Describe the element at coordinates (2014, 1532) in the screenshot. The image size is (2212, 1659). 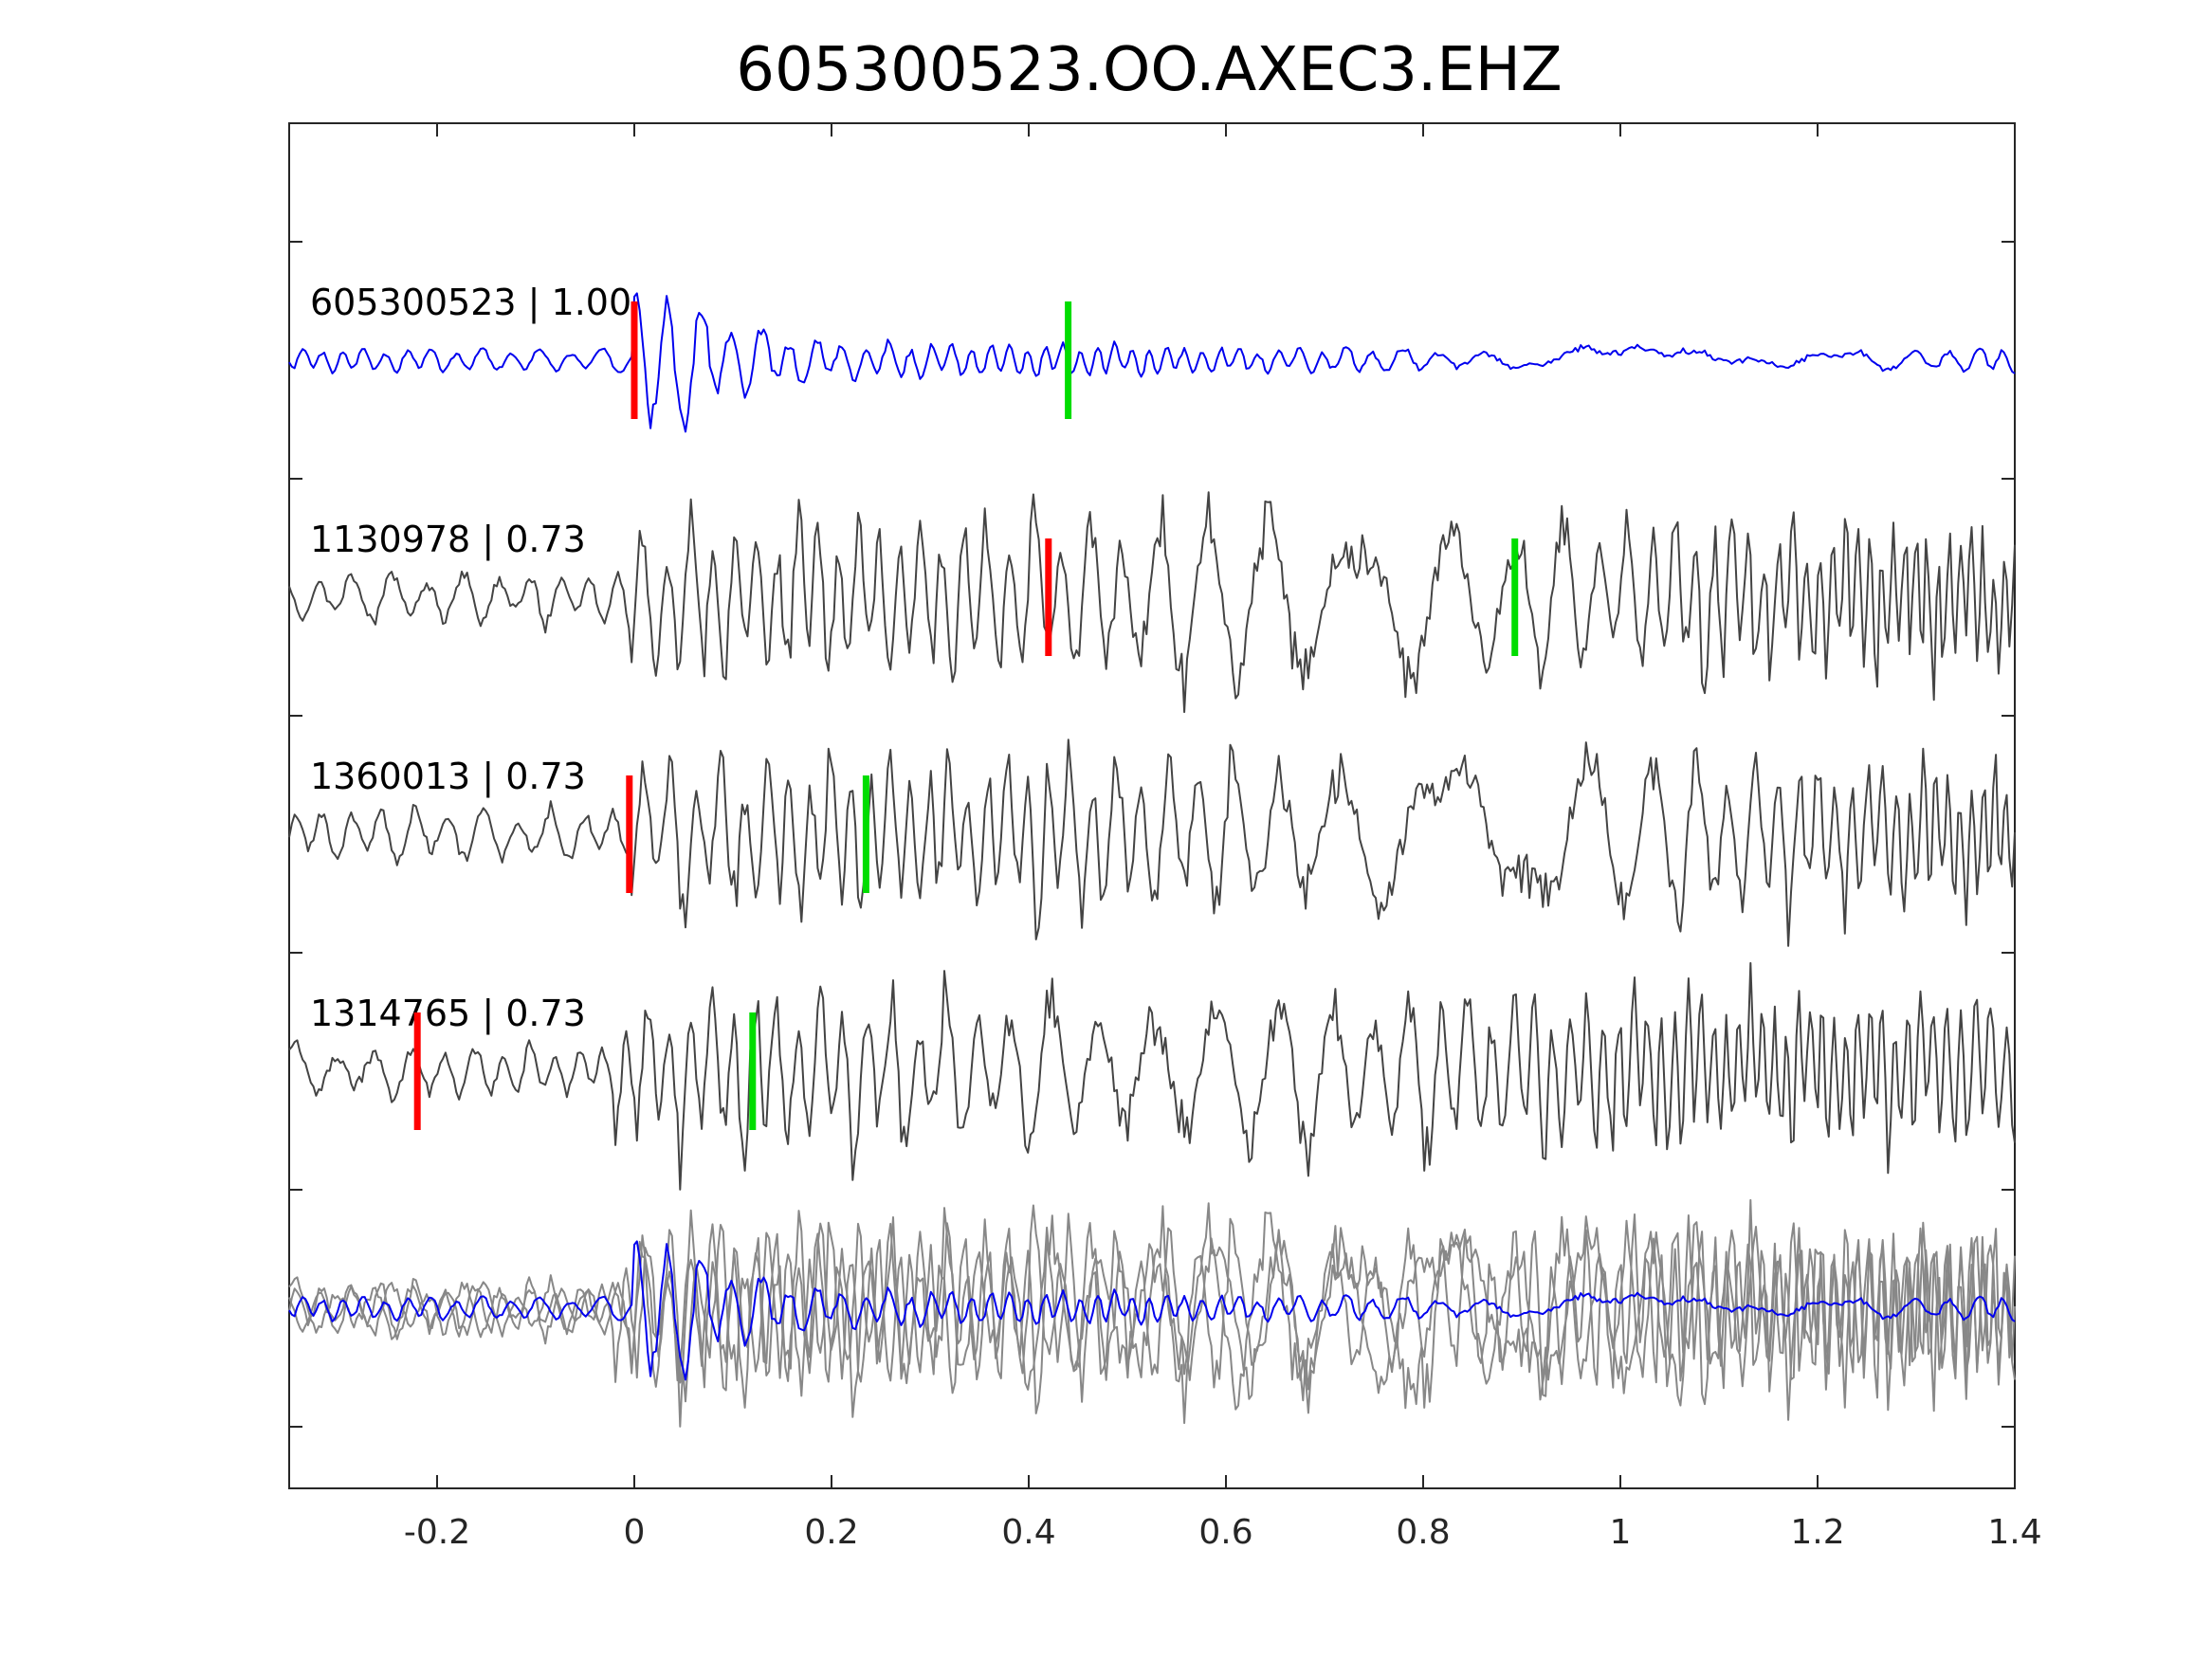
I see `x-tick-label: 1.4` at that location.